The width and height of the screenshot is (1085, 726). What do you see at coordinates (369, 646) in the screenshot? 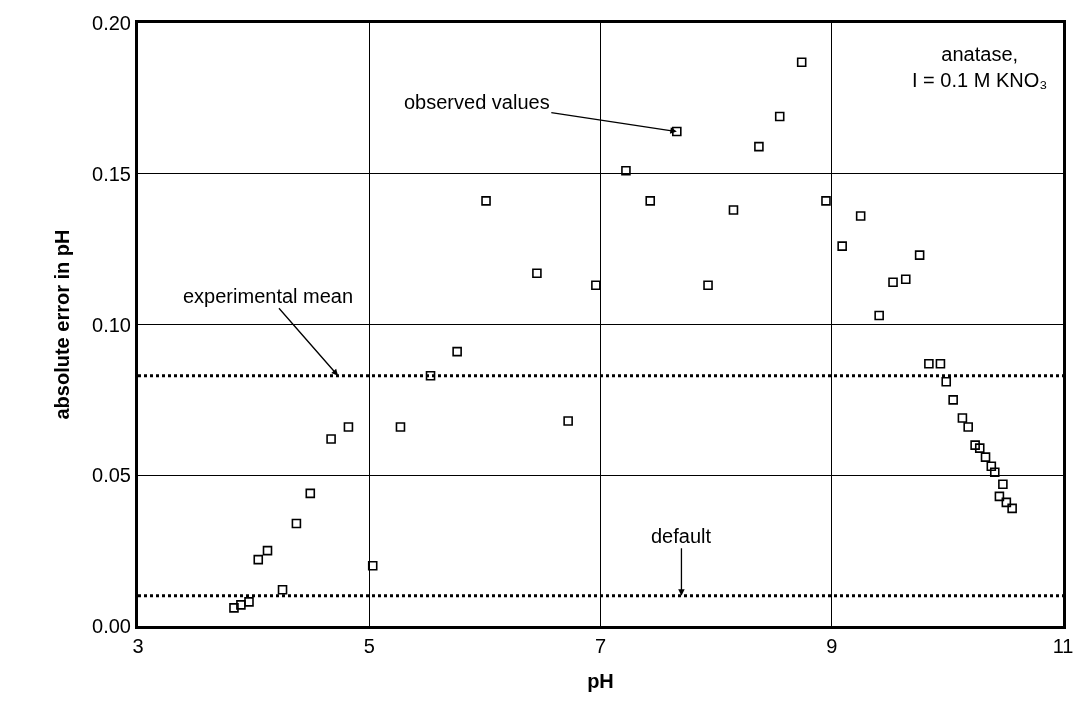
I see `x-tick-label: 5` at bounding box center [369, 646].